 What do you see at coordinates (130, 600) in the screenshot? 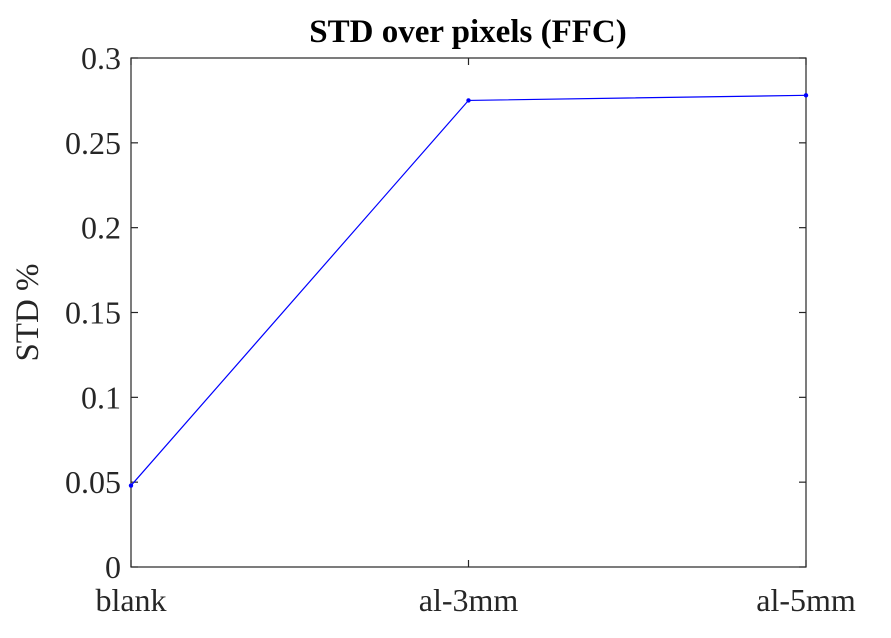
I see `x-tick-label: blank` at bounding box center [130, 600].